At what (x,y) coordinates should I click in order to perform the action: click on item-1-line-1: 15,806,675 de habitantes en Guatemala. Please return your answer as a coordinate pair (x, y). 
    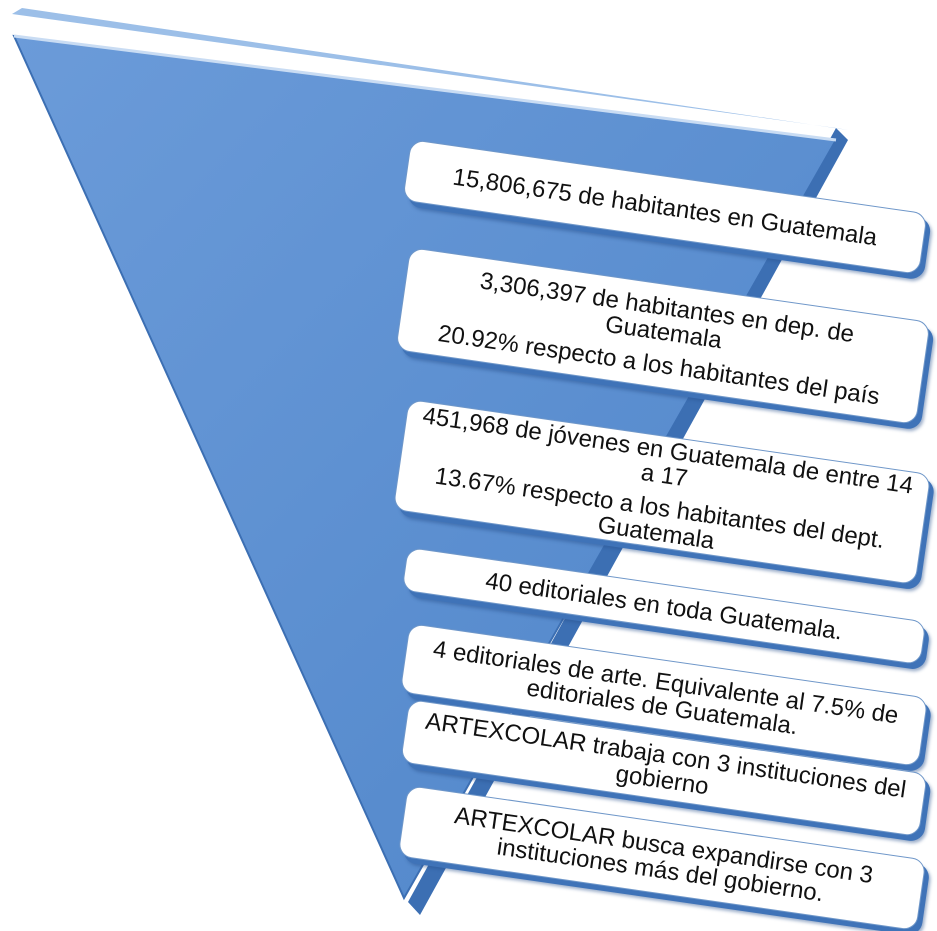
    Looking at the image, I should click on (665, 207).